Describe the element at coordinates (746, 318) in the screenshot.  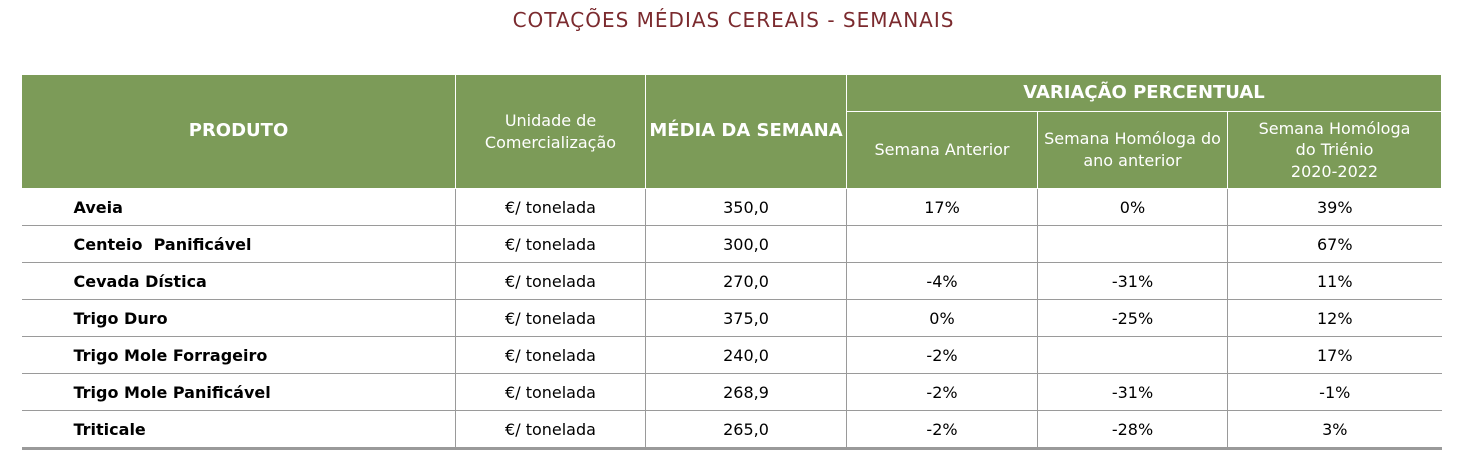
I see `cell-media: 375,0` at that location.